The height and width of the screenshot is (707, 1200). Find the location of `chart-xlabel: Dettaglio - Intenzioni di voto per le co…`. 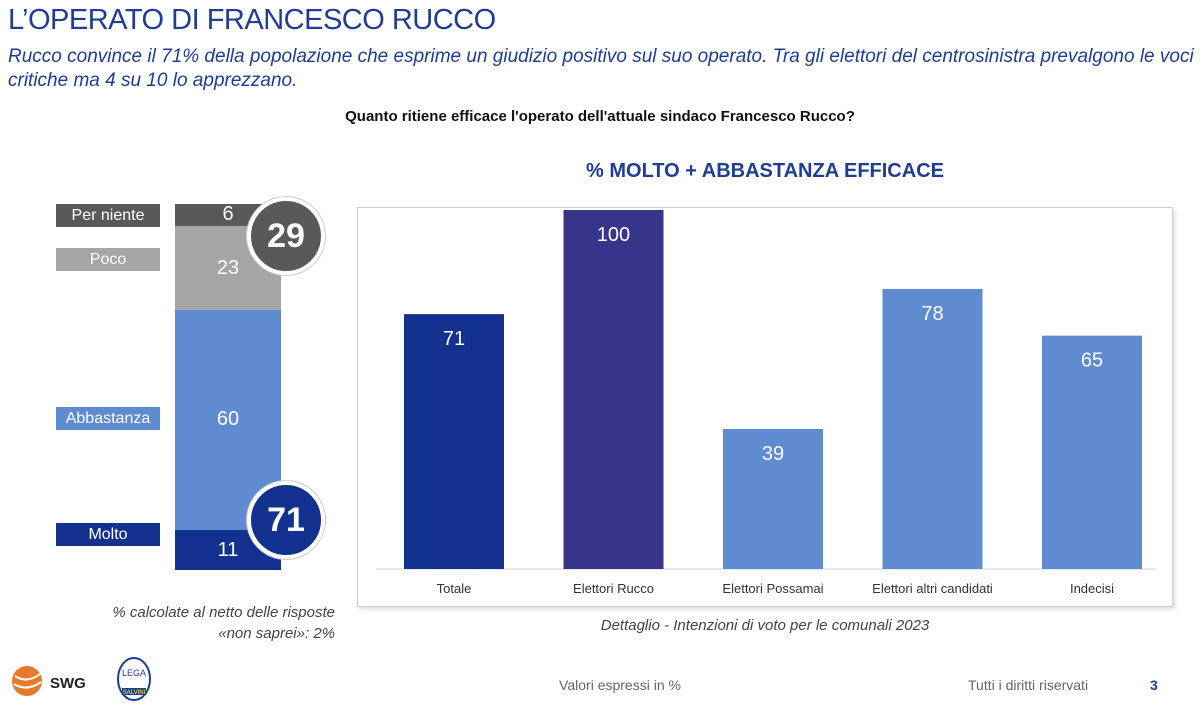

chart-xlabel: Dettaglio - Intenzioni di voto per le co… is located at coordinates (765, 625).